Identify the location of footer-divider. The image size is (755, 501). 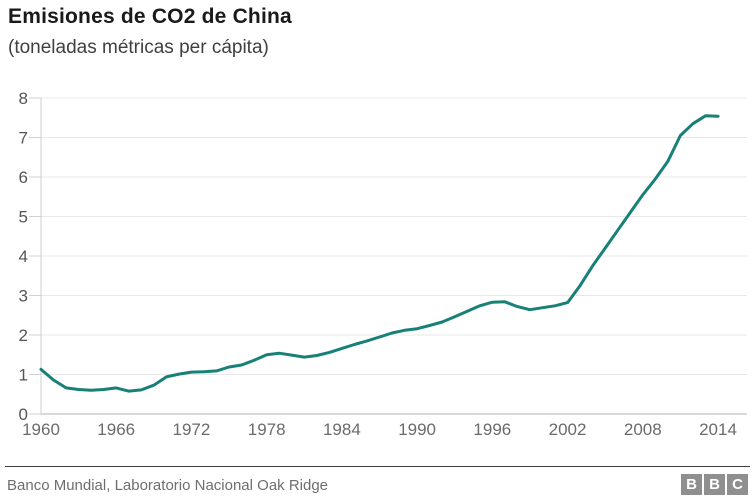
(377, 466).